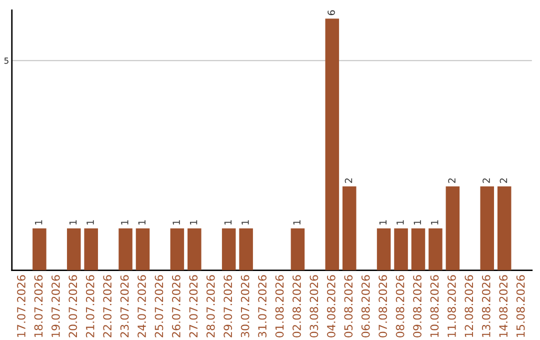 This screenshot has width=540, height=340. What do you see at coordinates (434, 306) in the screenshot?
I see `x-tick-label: 10.08.2026` at bounding box center [434, 306].